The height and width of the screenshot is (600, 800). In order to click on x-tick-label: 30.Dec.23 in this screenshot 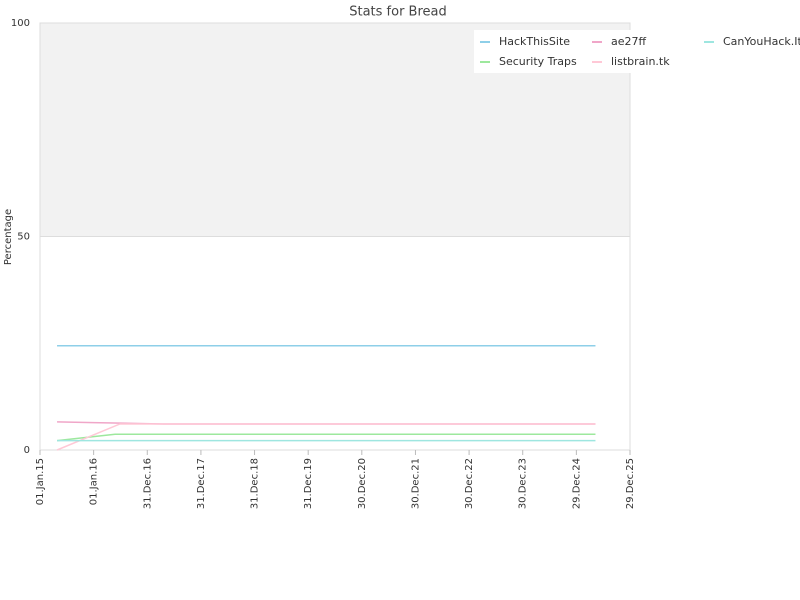, I will do `click(523, 483)`.